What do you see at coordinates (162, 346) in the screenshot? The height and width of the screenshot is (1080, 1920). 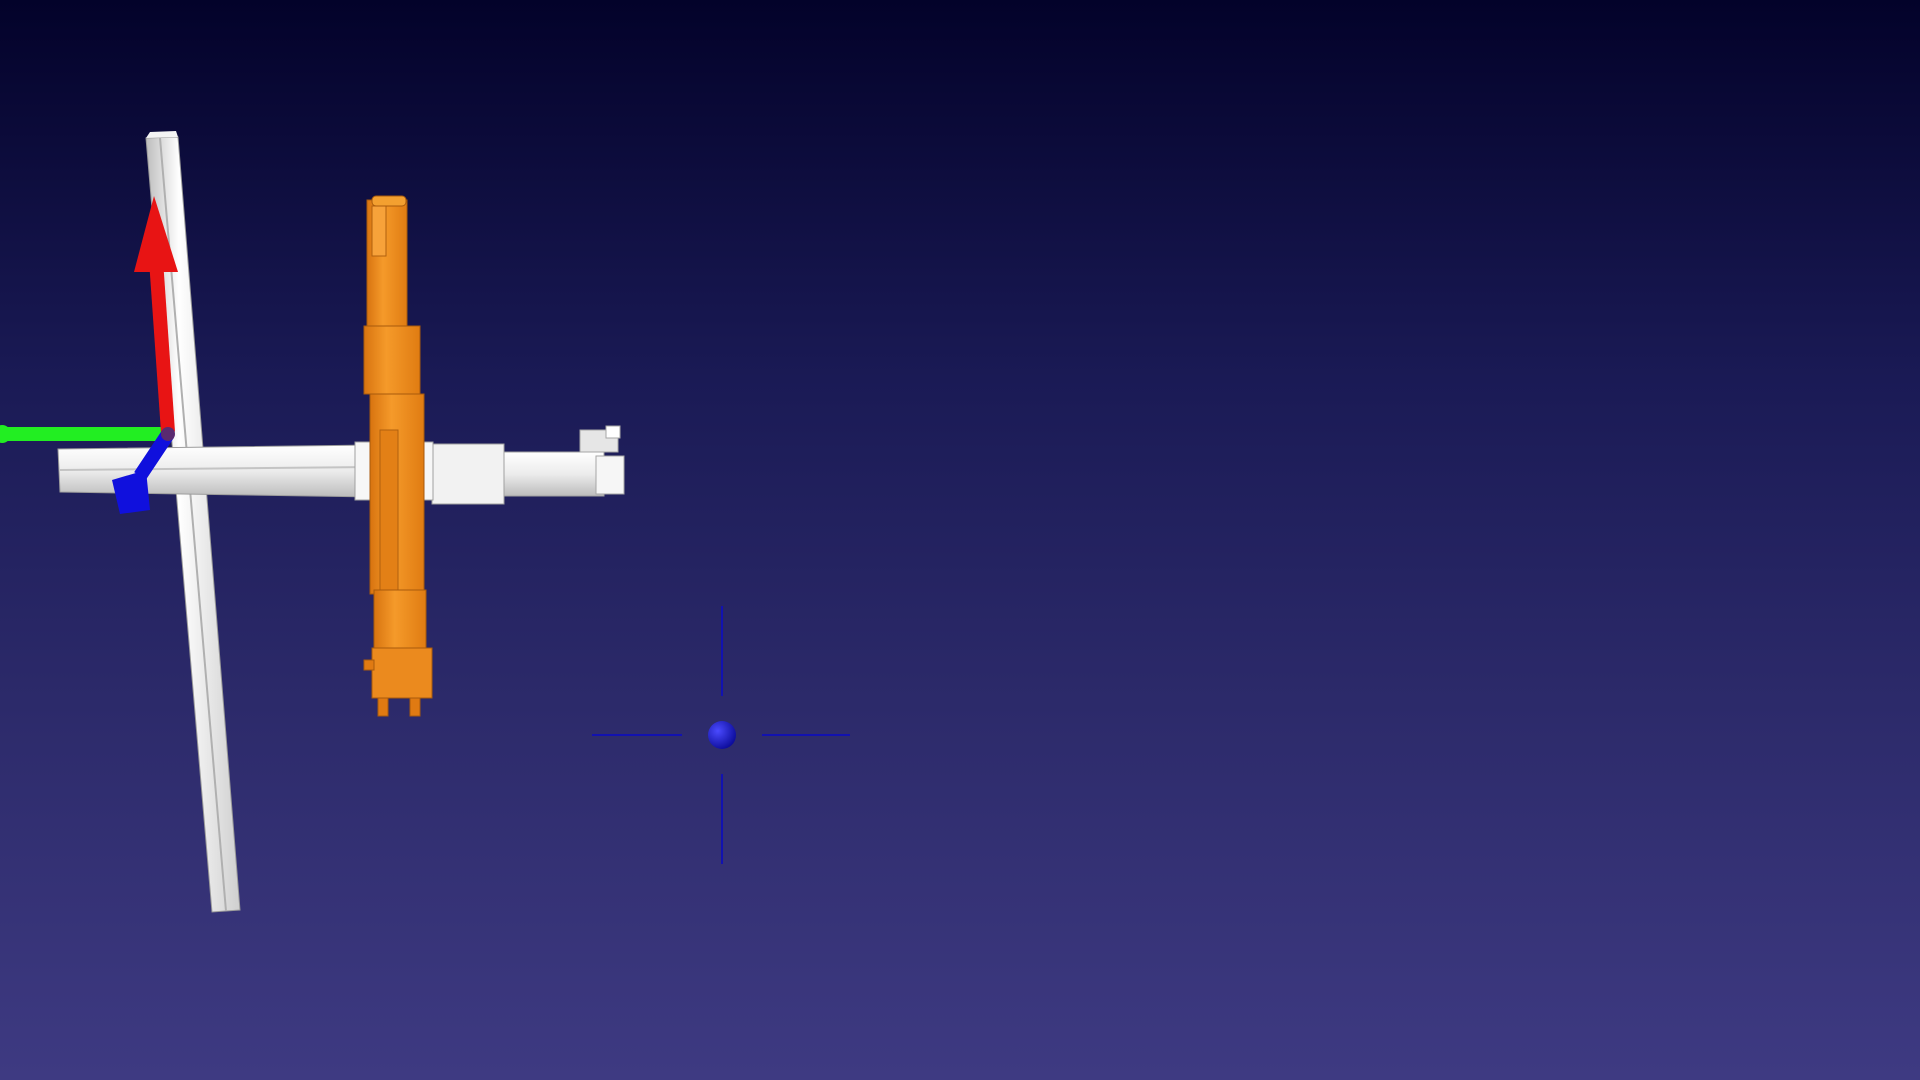 I see `x-axis-red` at bounding box center [162, 346].